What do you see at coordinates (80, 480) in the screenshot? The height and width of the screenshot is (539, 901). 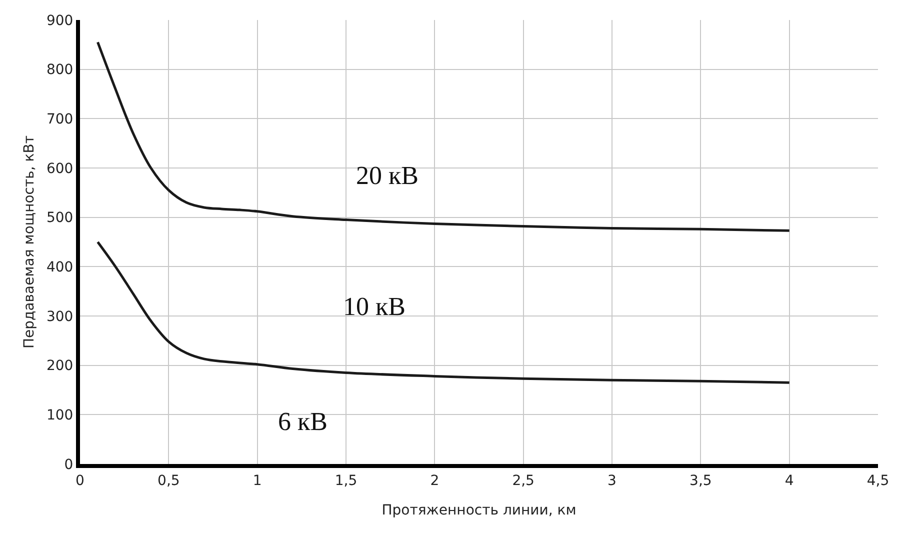 I see `x-tick-label: 0` at bounding box center [80, 480].